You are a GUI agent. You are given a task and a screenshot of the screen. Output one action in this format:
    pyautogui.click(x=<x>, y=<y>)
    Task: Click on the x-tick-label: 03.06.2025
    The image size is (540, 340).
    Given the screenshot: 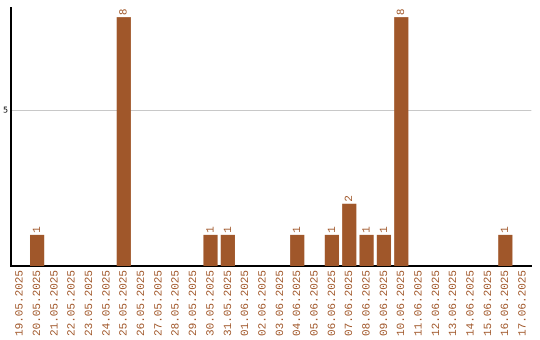 What is the action you would take?
    pyautogui.click(x=280, y=303)
    